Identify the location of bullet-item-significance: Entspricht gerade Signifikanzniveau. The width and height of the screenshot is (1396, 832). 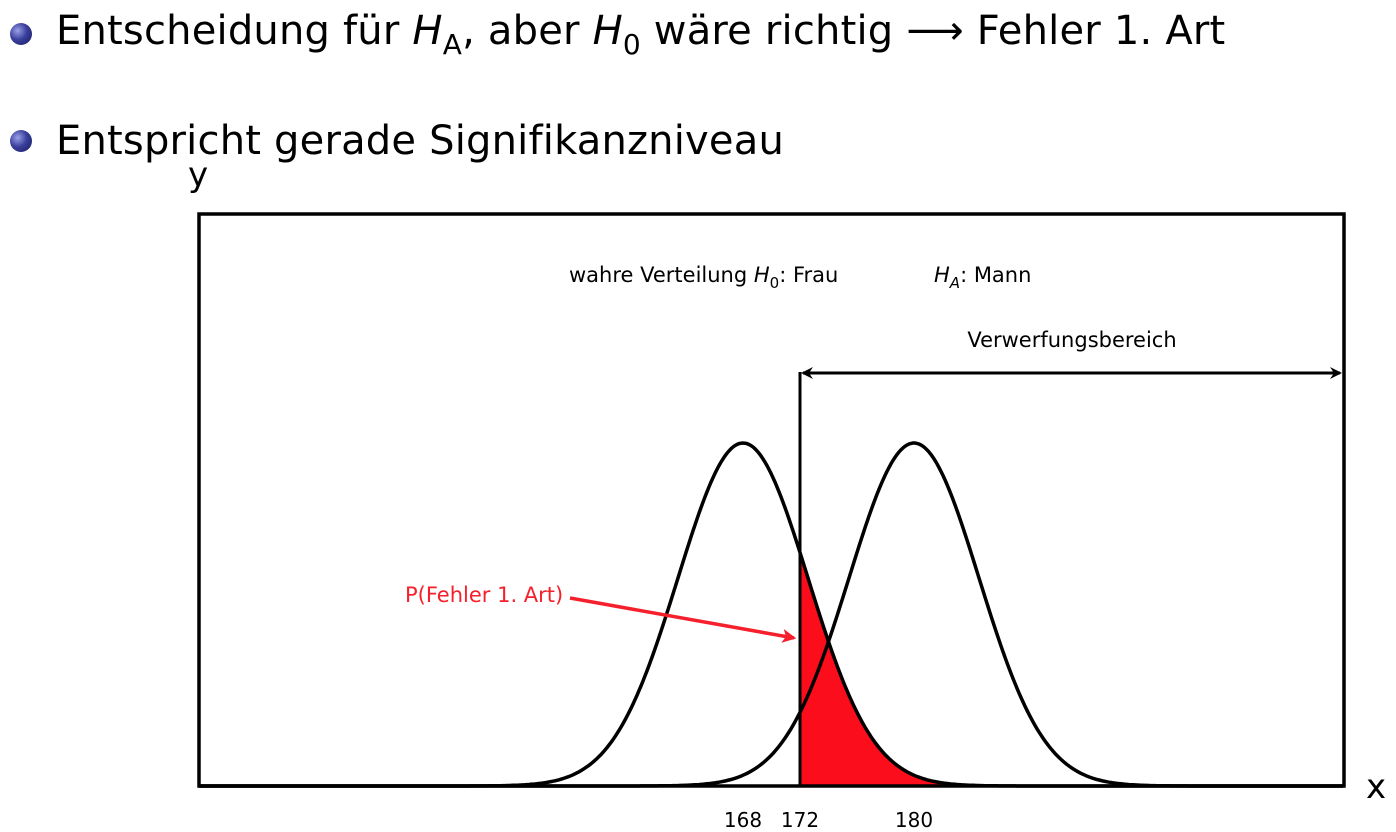
(397, 141).